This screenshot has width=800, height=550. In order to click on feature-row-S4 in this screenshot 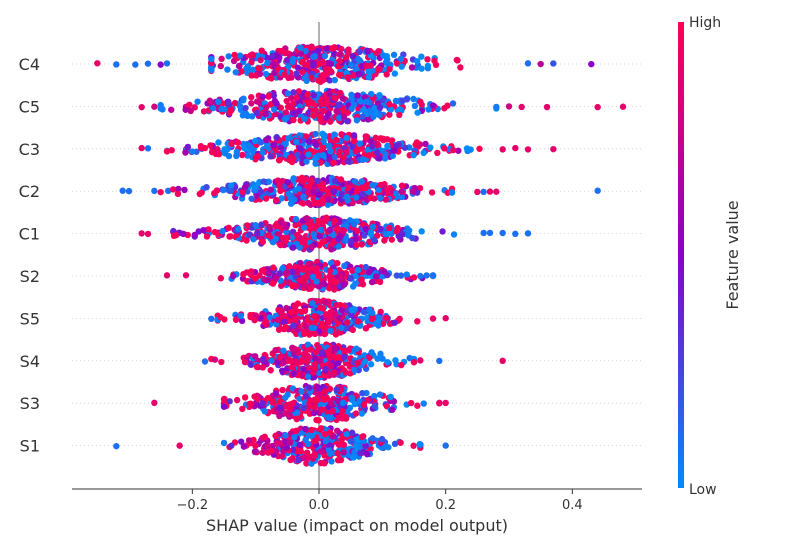, I will do `click(353, 361)`.